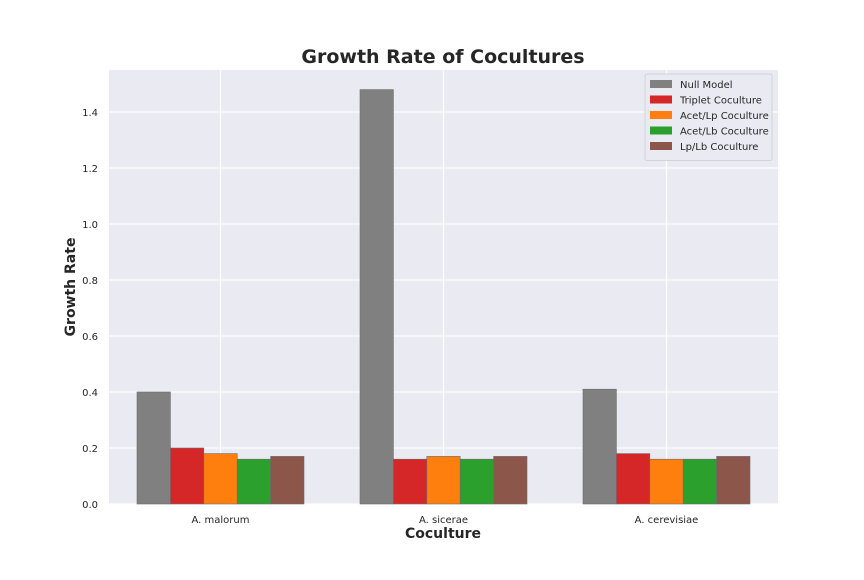 The height and width of the screenshot is (580, 864). I want to click on x-tick-label: A. malorum, so click(221, 520).